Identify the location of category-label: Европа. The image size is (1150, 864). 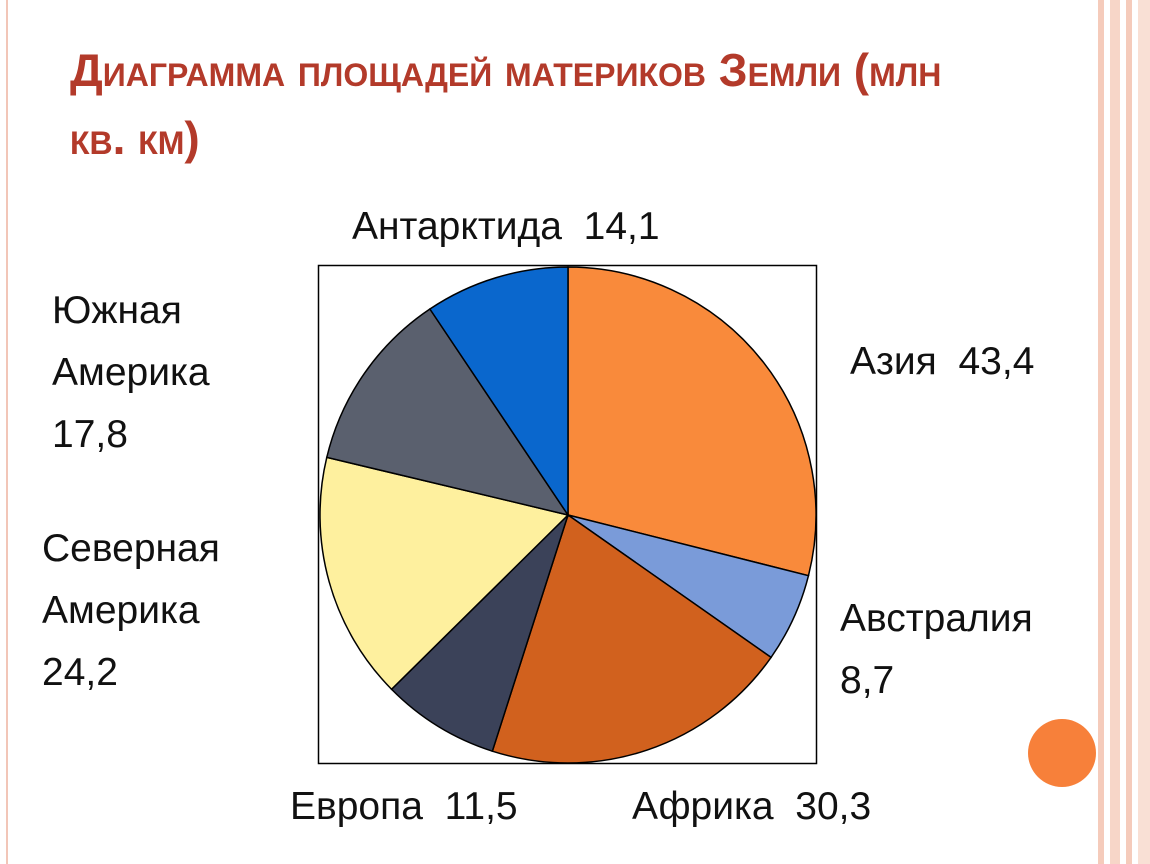
(356, 806).